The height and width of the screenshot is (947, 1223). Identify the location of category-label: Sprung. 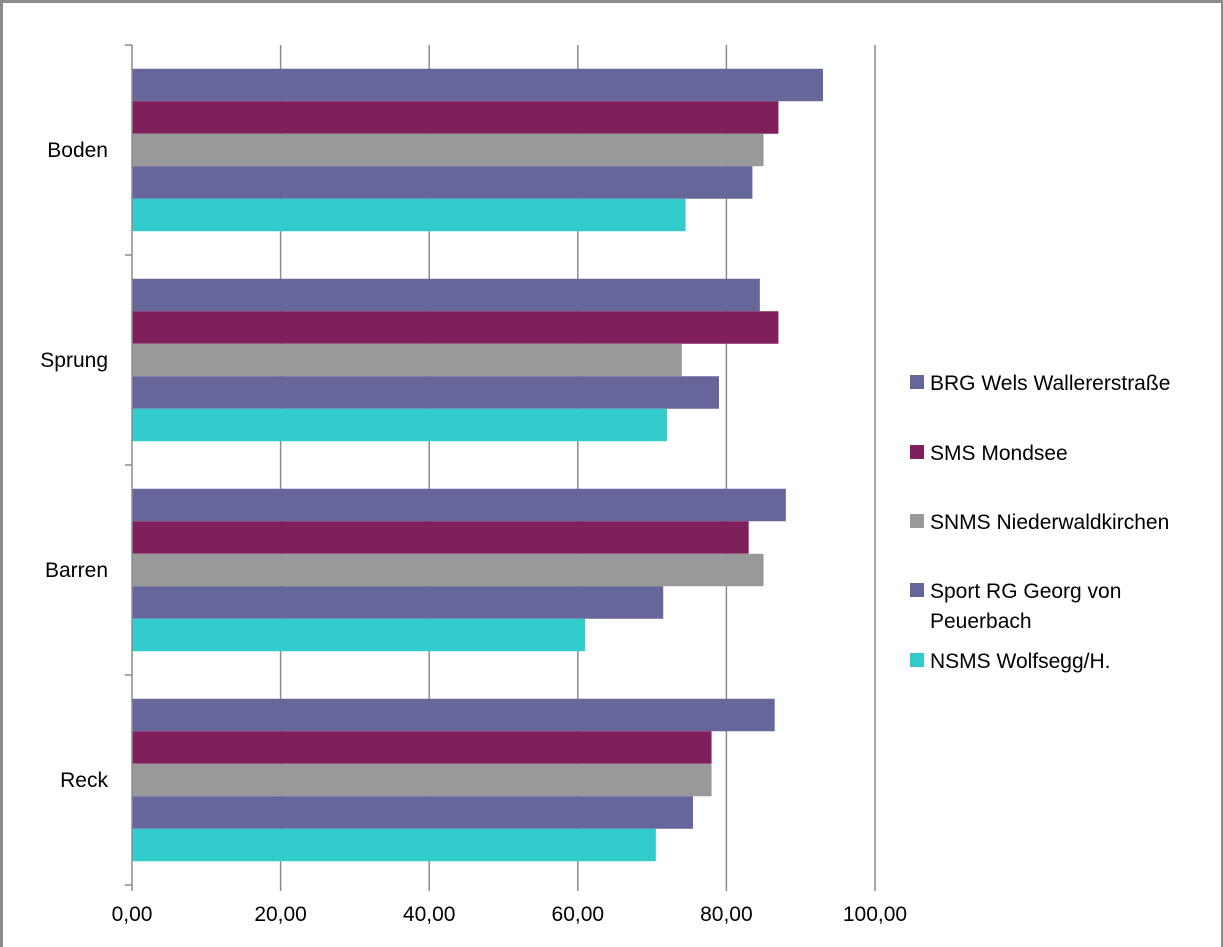
(74, 360).